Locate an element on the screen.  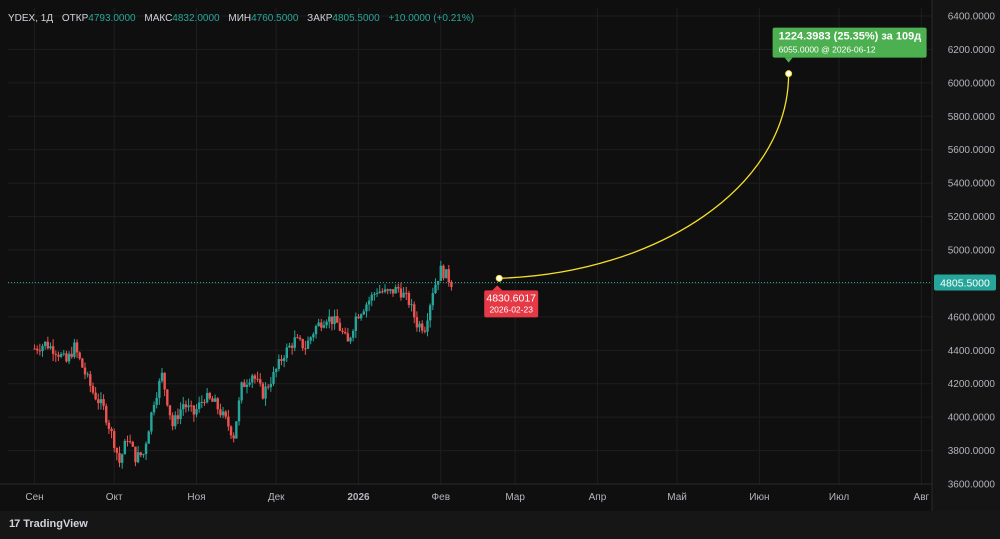
close-label: ЗАКР is located at coordinates (320, 18).